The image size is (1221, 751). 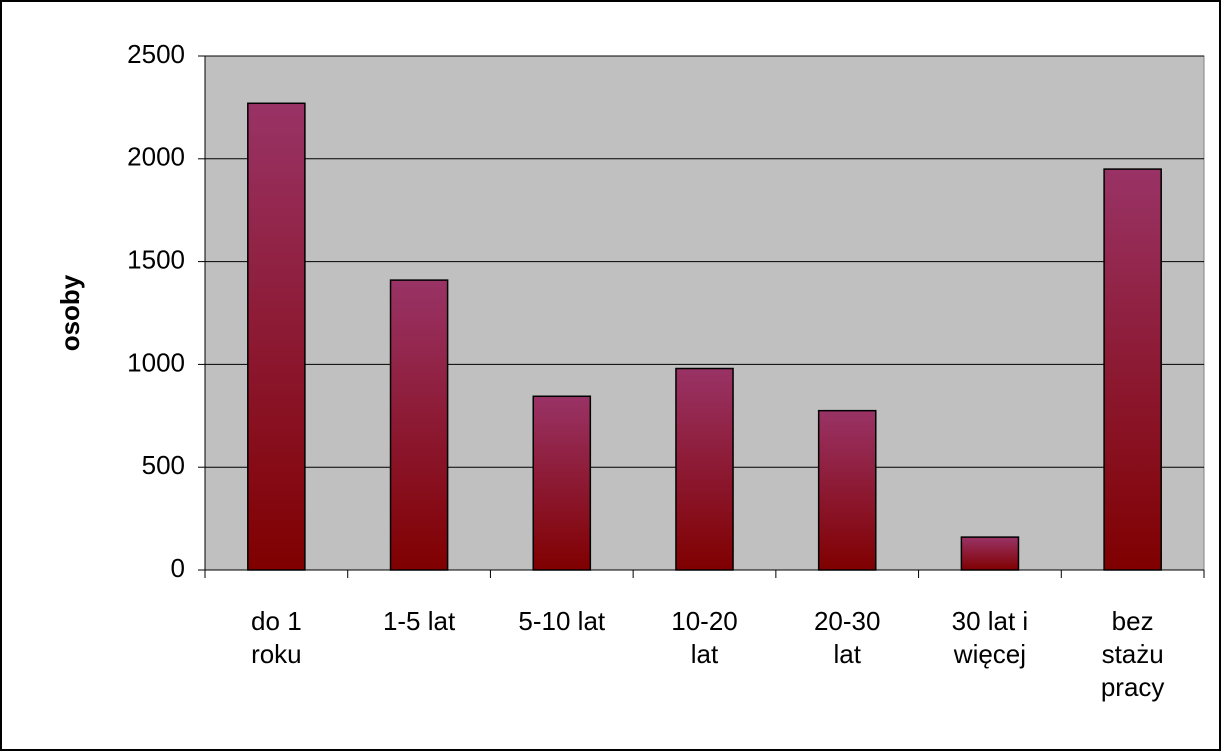 What do you see at coordinates (1133, 654) in the screenshot?
I see `x-tick-label: bez stażu pracy` at bounding box center [1133, 654].